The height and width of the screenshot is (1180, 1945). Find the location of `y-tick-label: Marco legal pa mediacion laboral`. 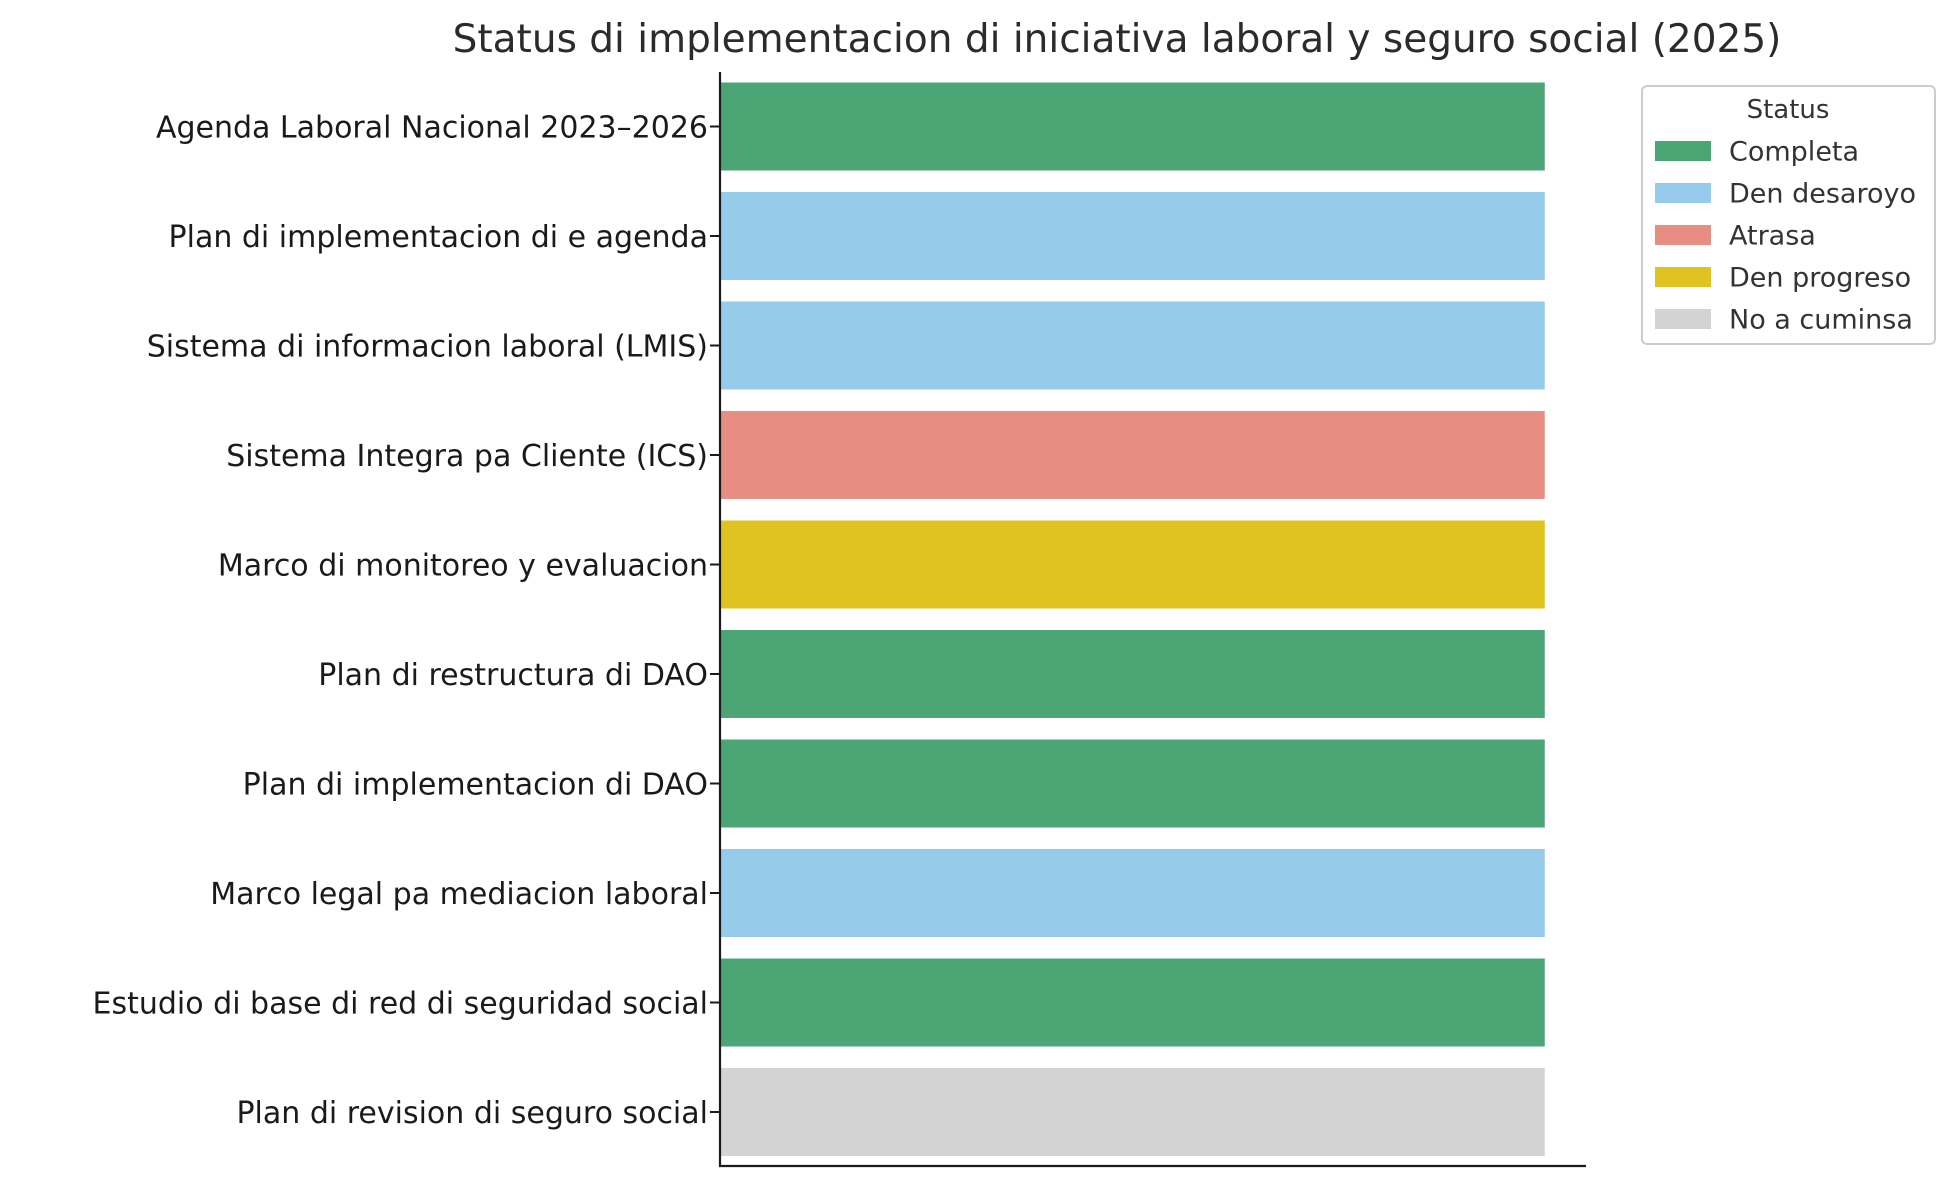

y-tick-label: Marco legal pa mediacion laboral is located at coordinates (459, 894).